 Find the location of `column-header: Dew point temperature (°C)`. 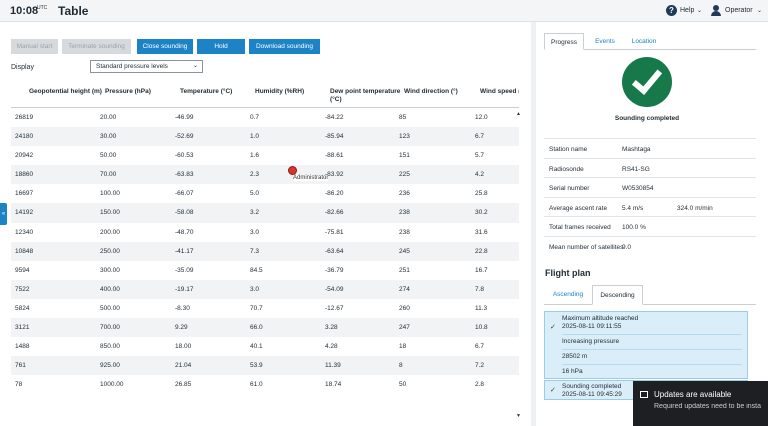

column-header: Dew point temperature (°C) is located at coordinates (365, 95).